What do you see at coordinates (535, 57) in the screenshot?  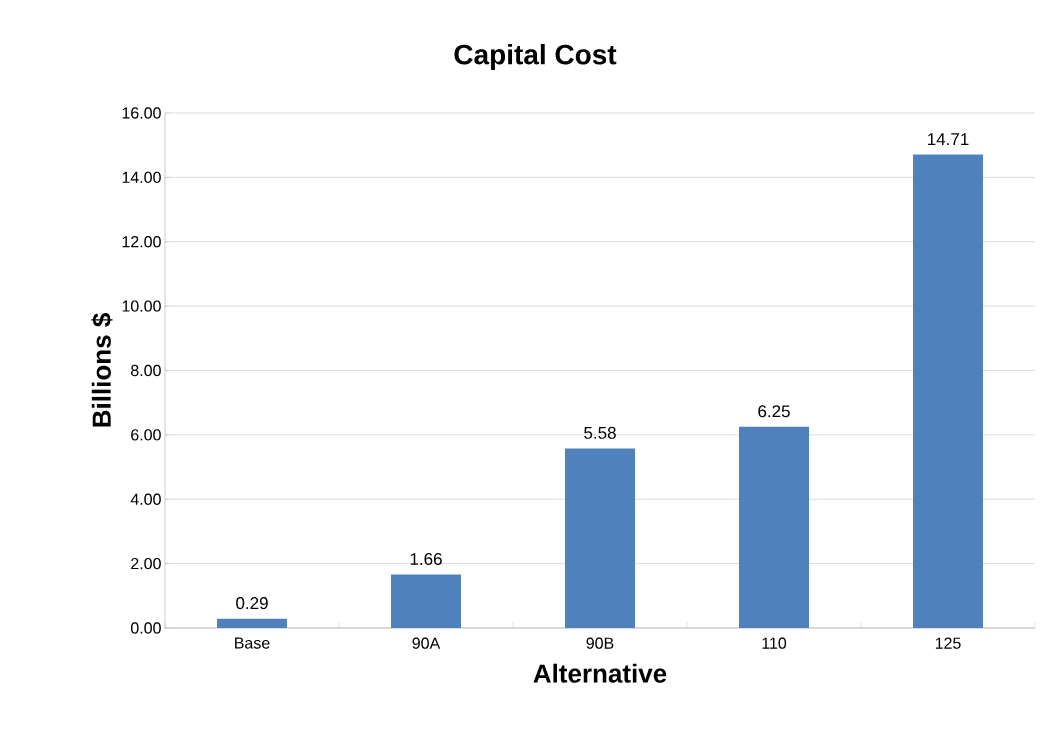 I see `chart-title: Capital Cost` at bounding box center [535, 57].